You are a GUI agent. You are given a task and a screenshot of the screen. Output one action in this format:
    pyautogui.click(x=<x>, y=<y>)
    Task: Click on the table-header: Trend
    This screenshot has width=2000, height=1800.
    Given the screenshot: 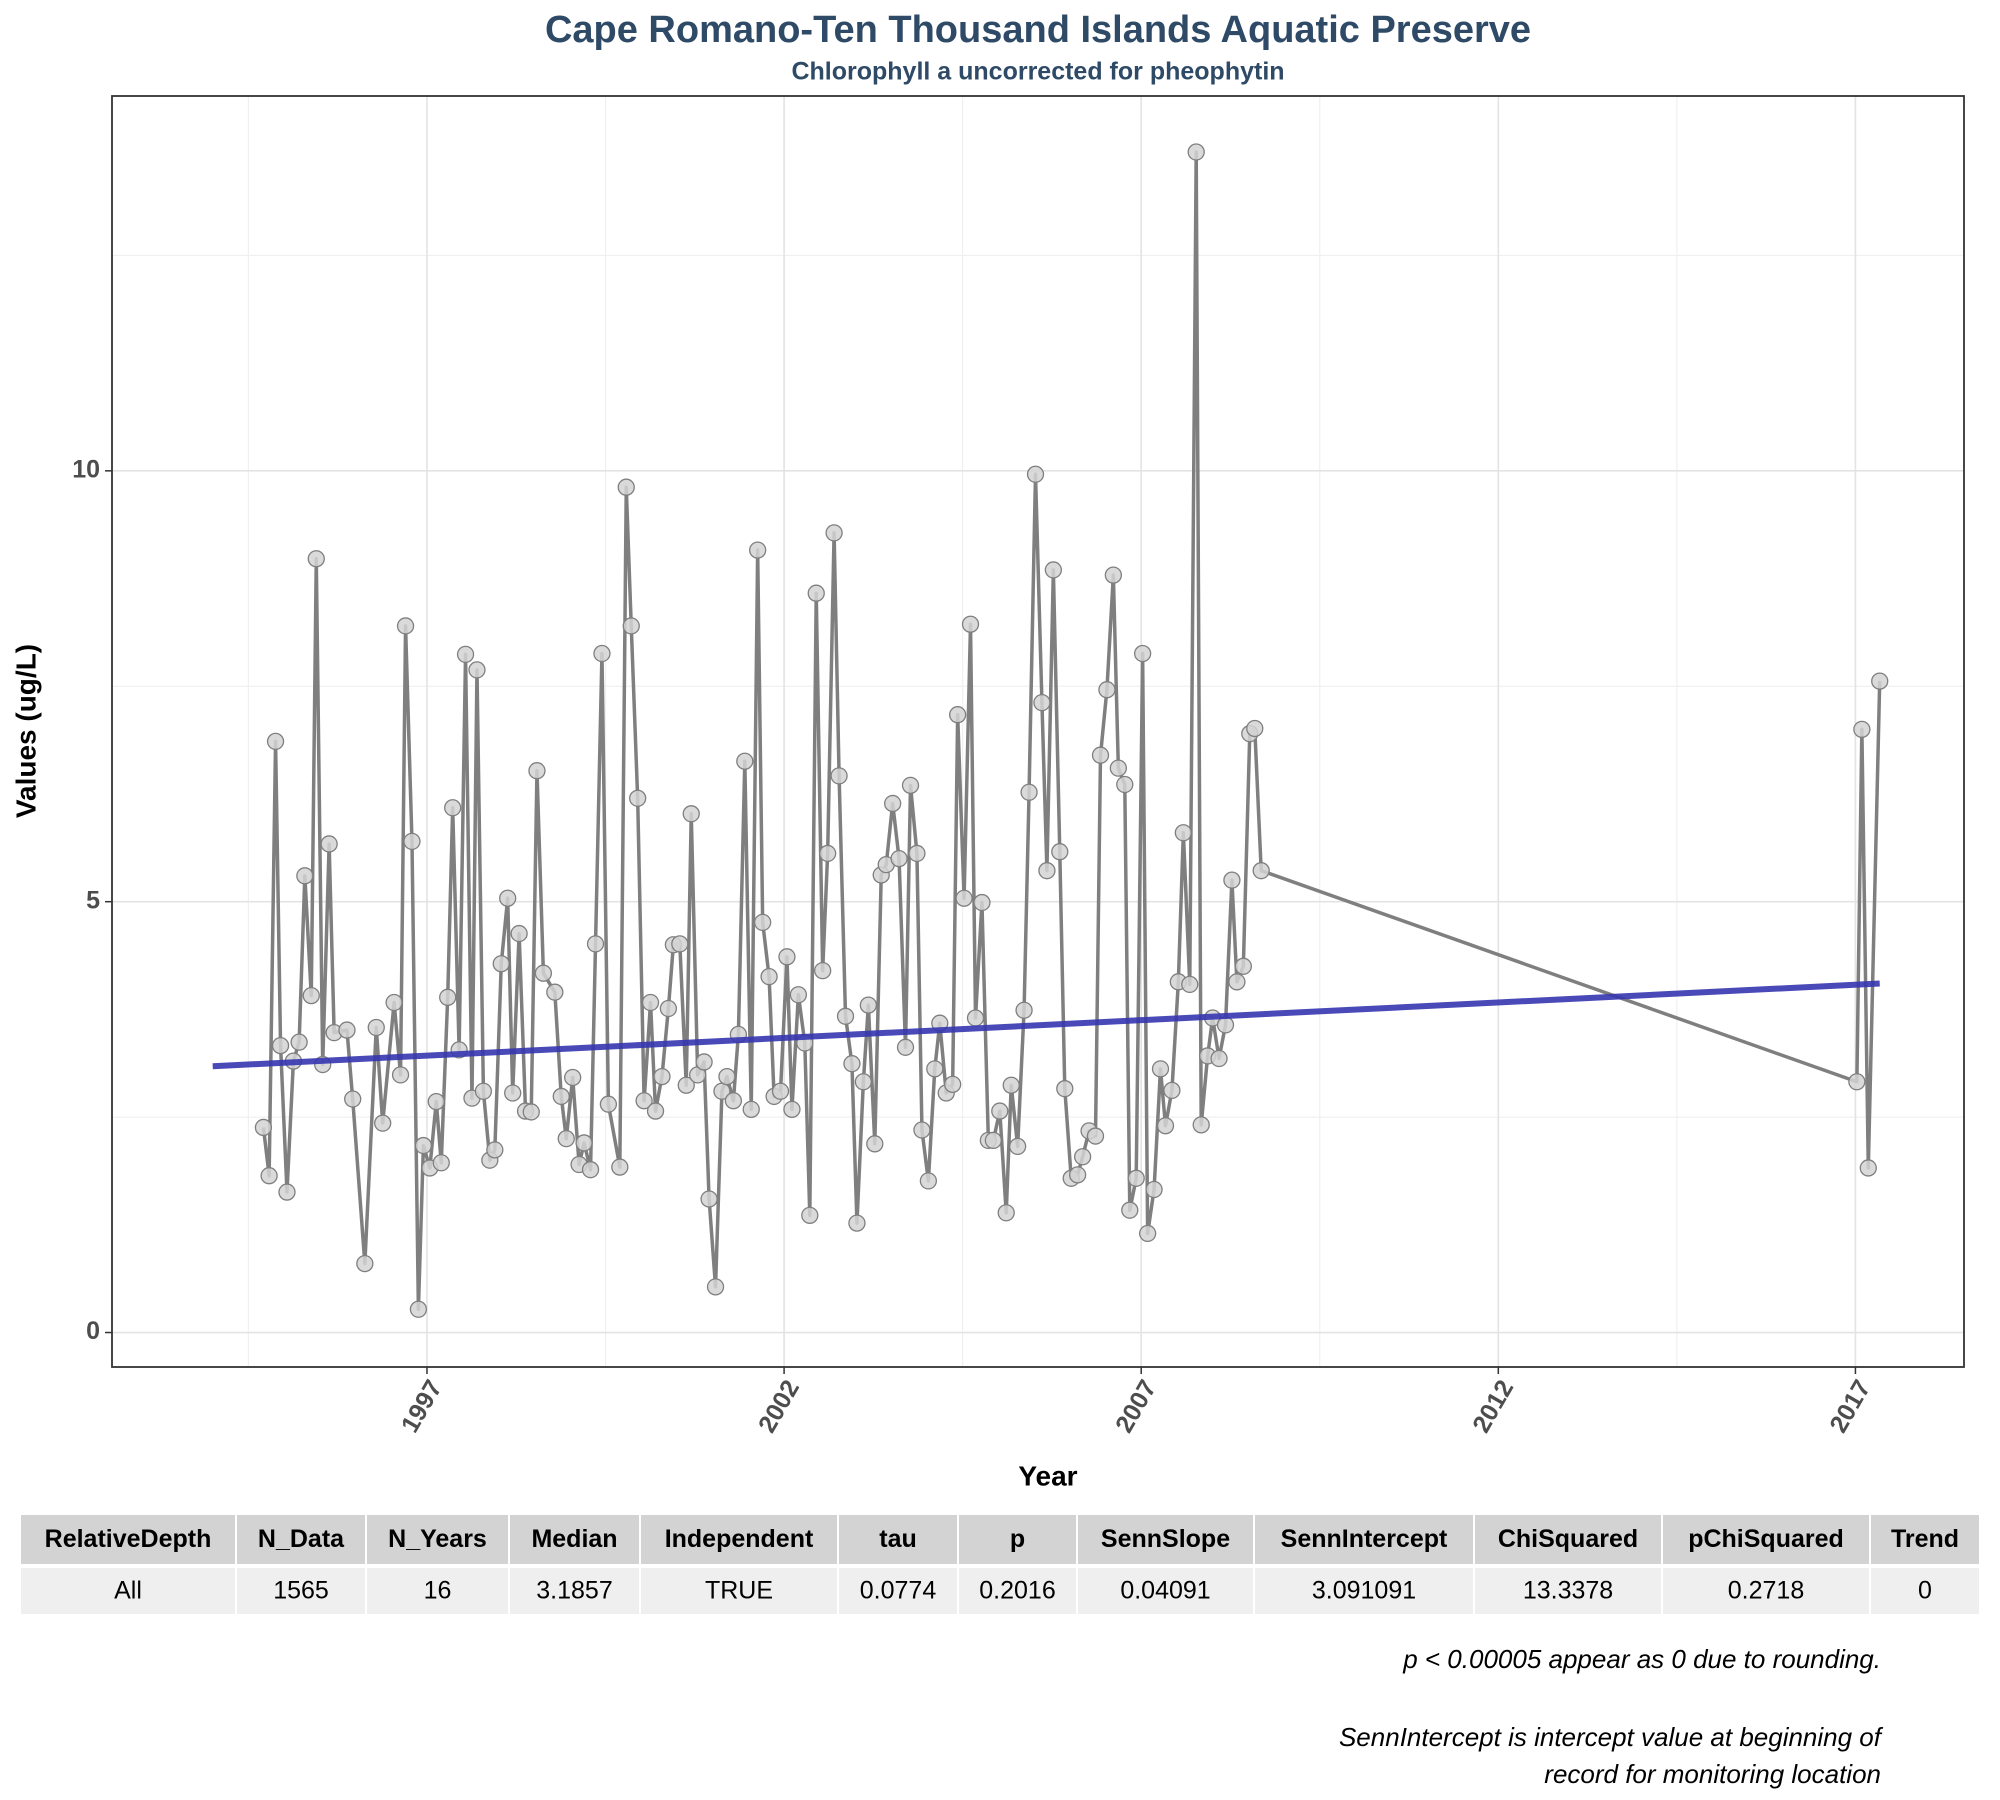 What is the action you would take?
    pyautogui.click(x=1925, y=1539)
    